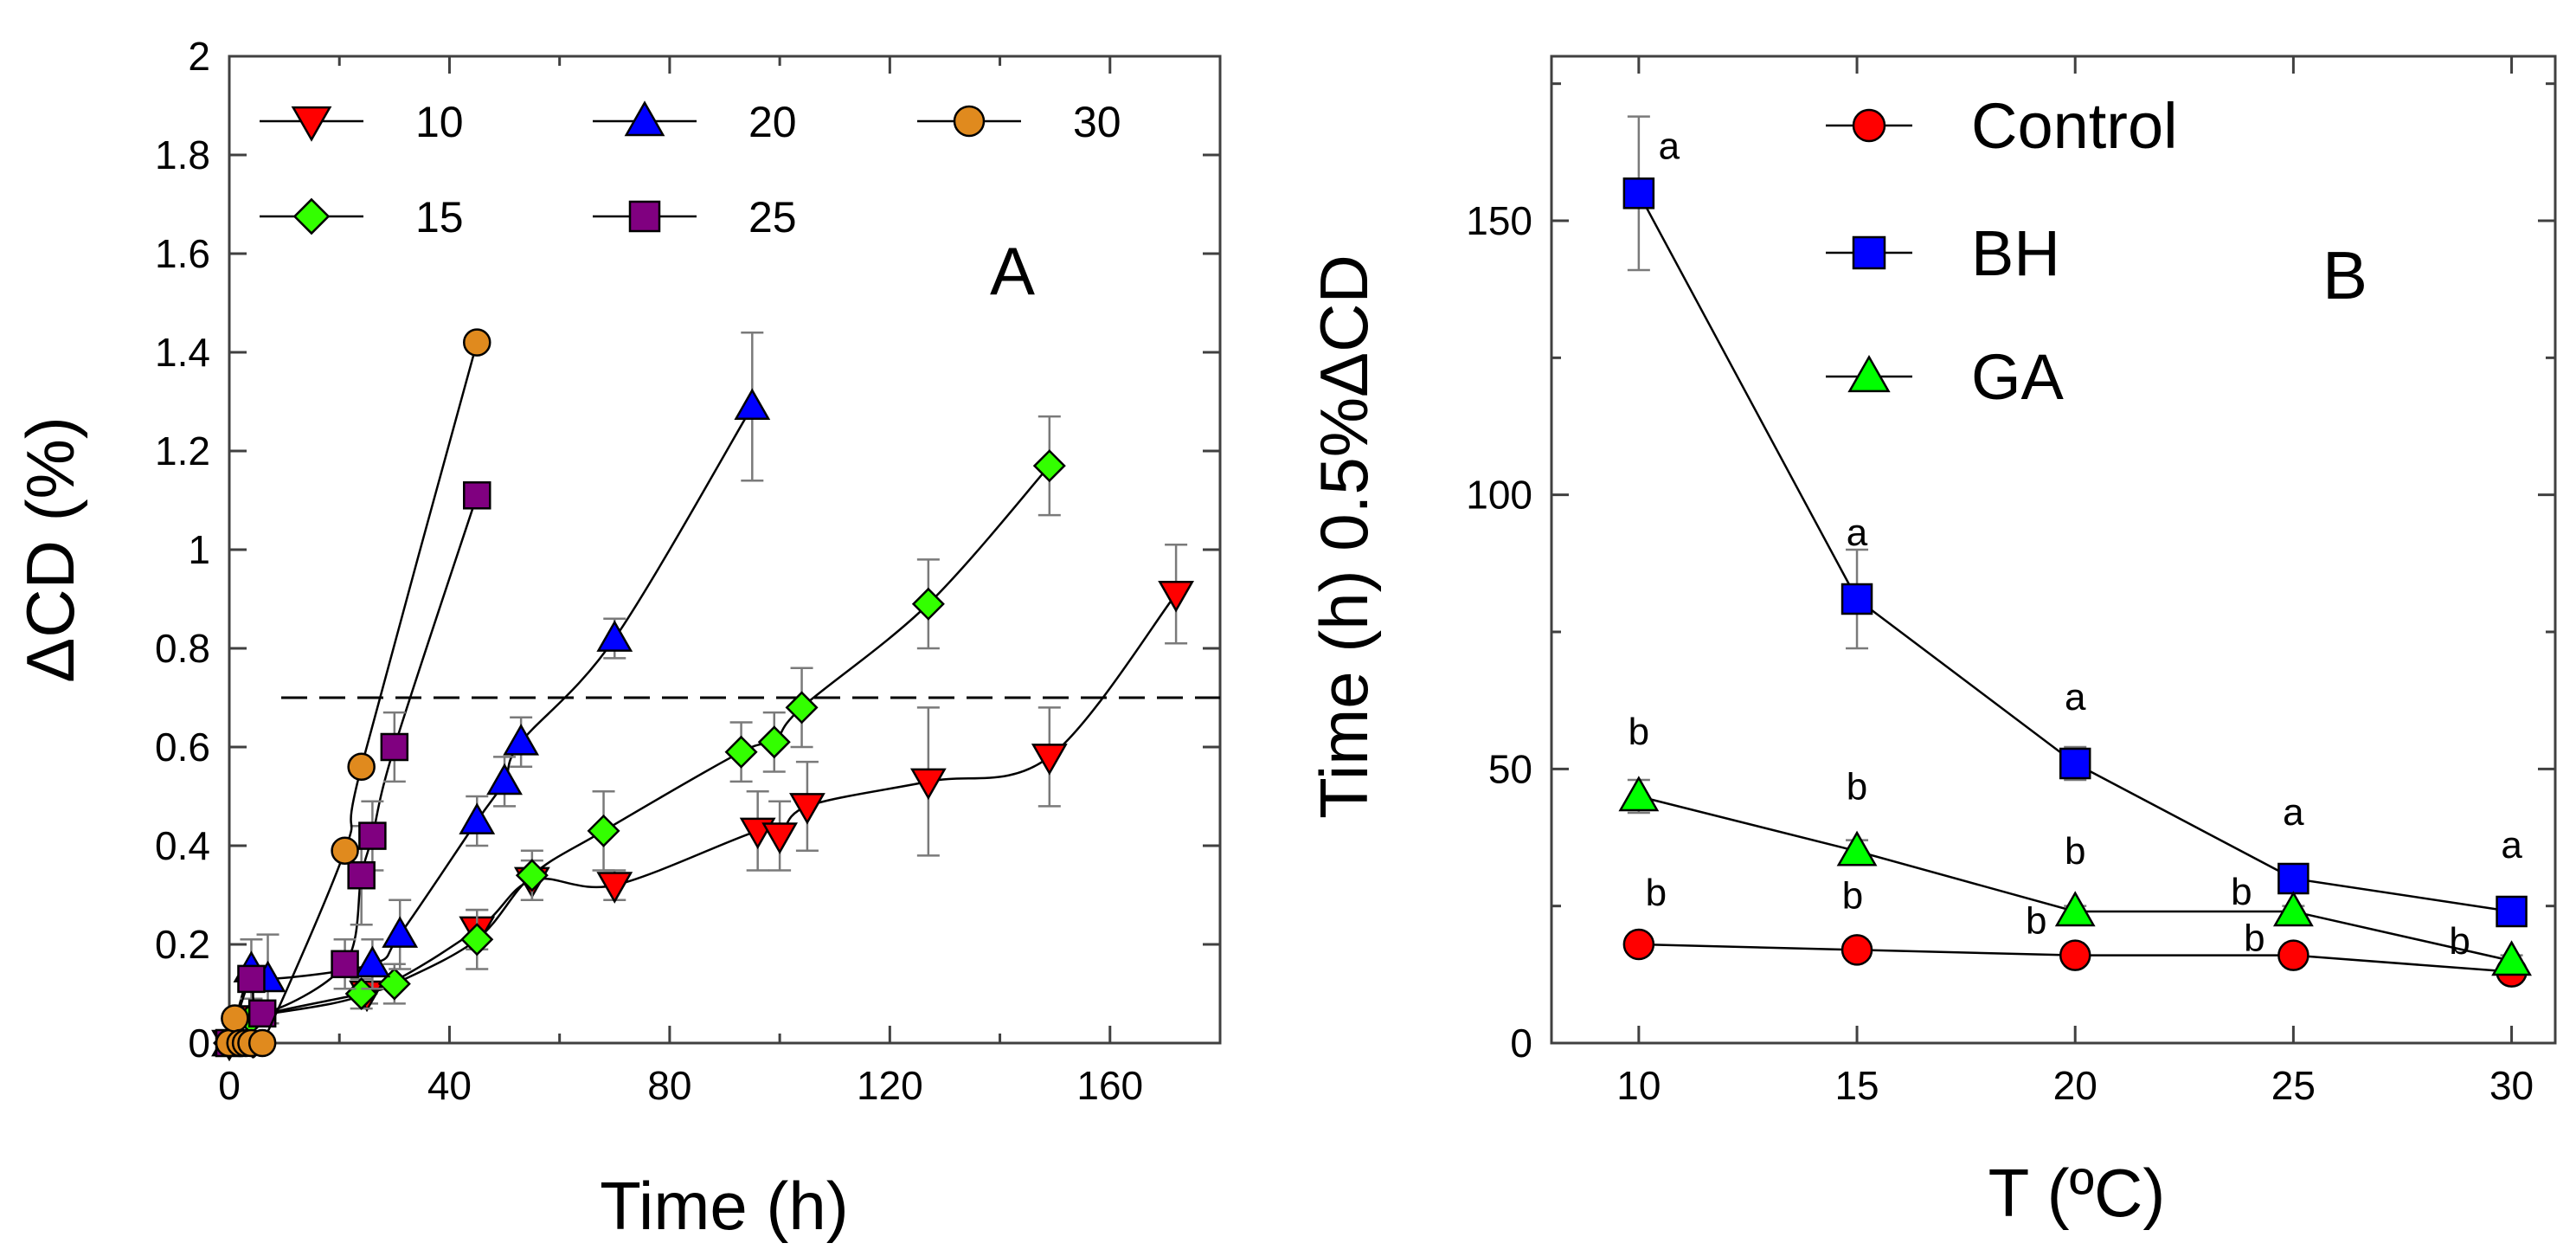 Image resolution: width=2576 pixels, height=1256 pixels. Describe the element at coordinates (2077, 1193) in the screenshot. I see `panel-b-x-axis-label: T (ºC)` at that location.